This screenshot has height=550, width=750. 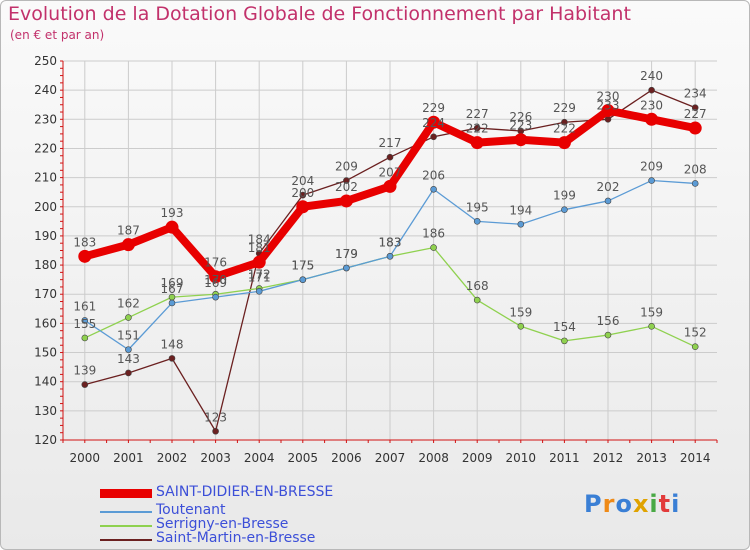 I want to click on data-label: 186, so click(x=433, y=234).